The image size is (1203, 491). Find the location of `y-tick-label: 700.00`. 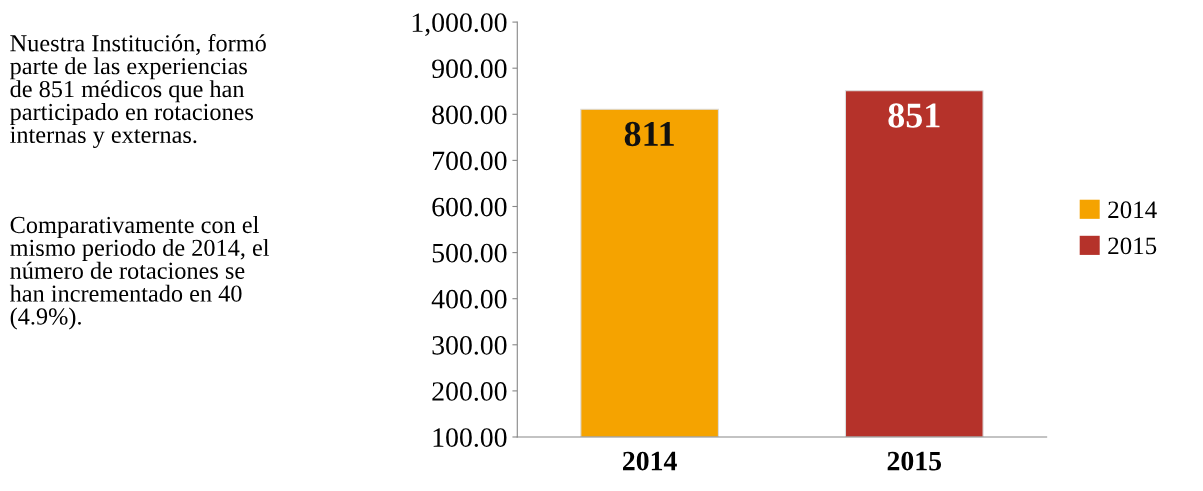

y-tick-label: 700.00 is located at coordinates (470, 161).